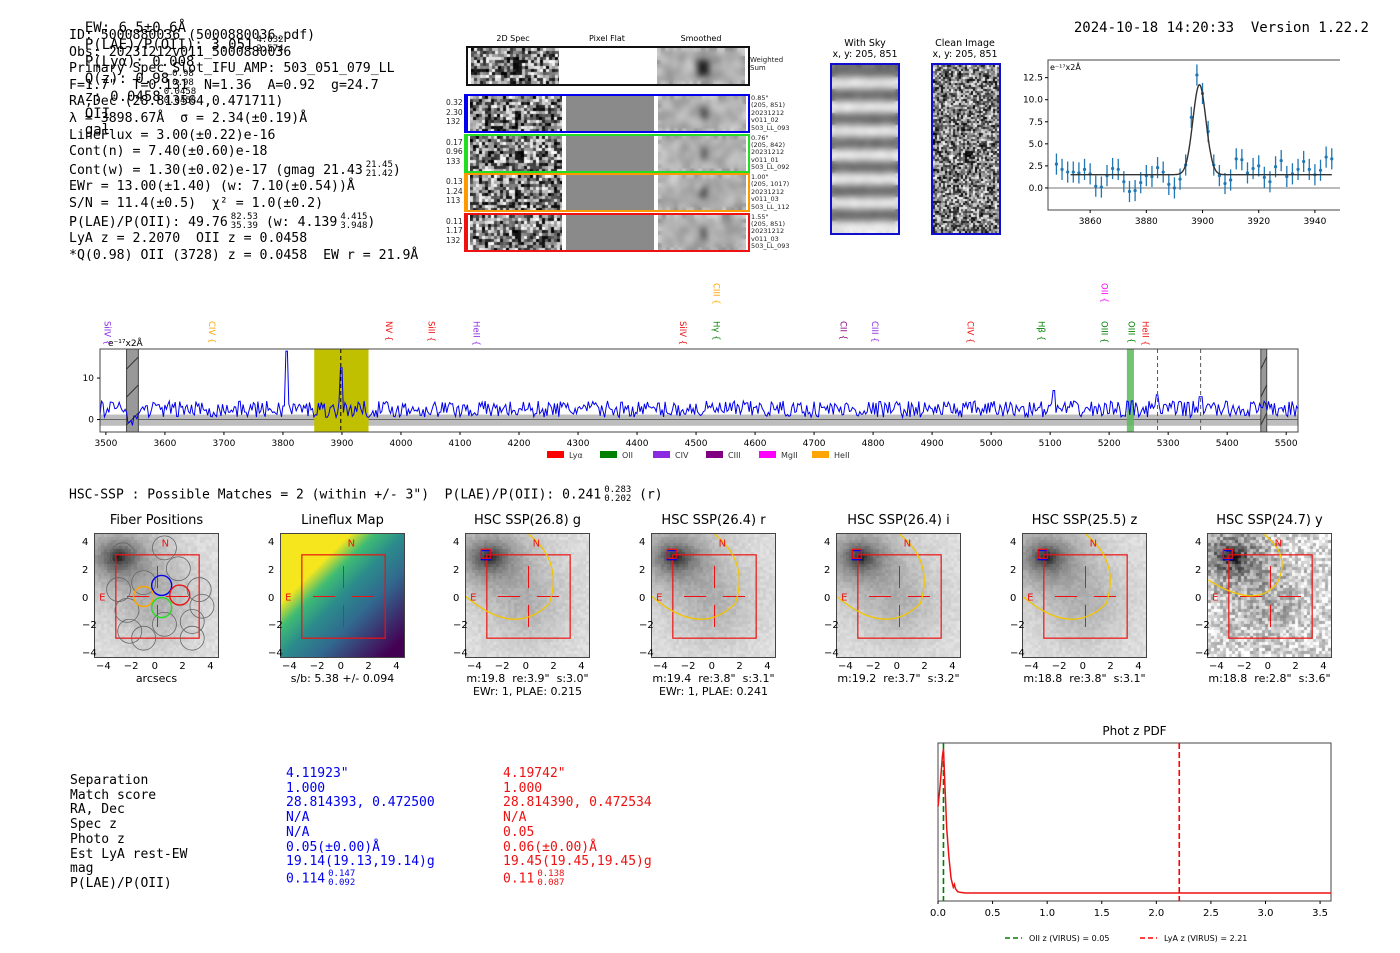 The image size is (1400, 953). I want to click on ew-value: EW: 6.5±0.6Å, so click(135, 28).